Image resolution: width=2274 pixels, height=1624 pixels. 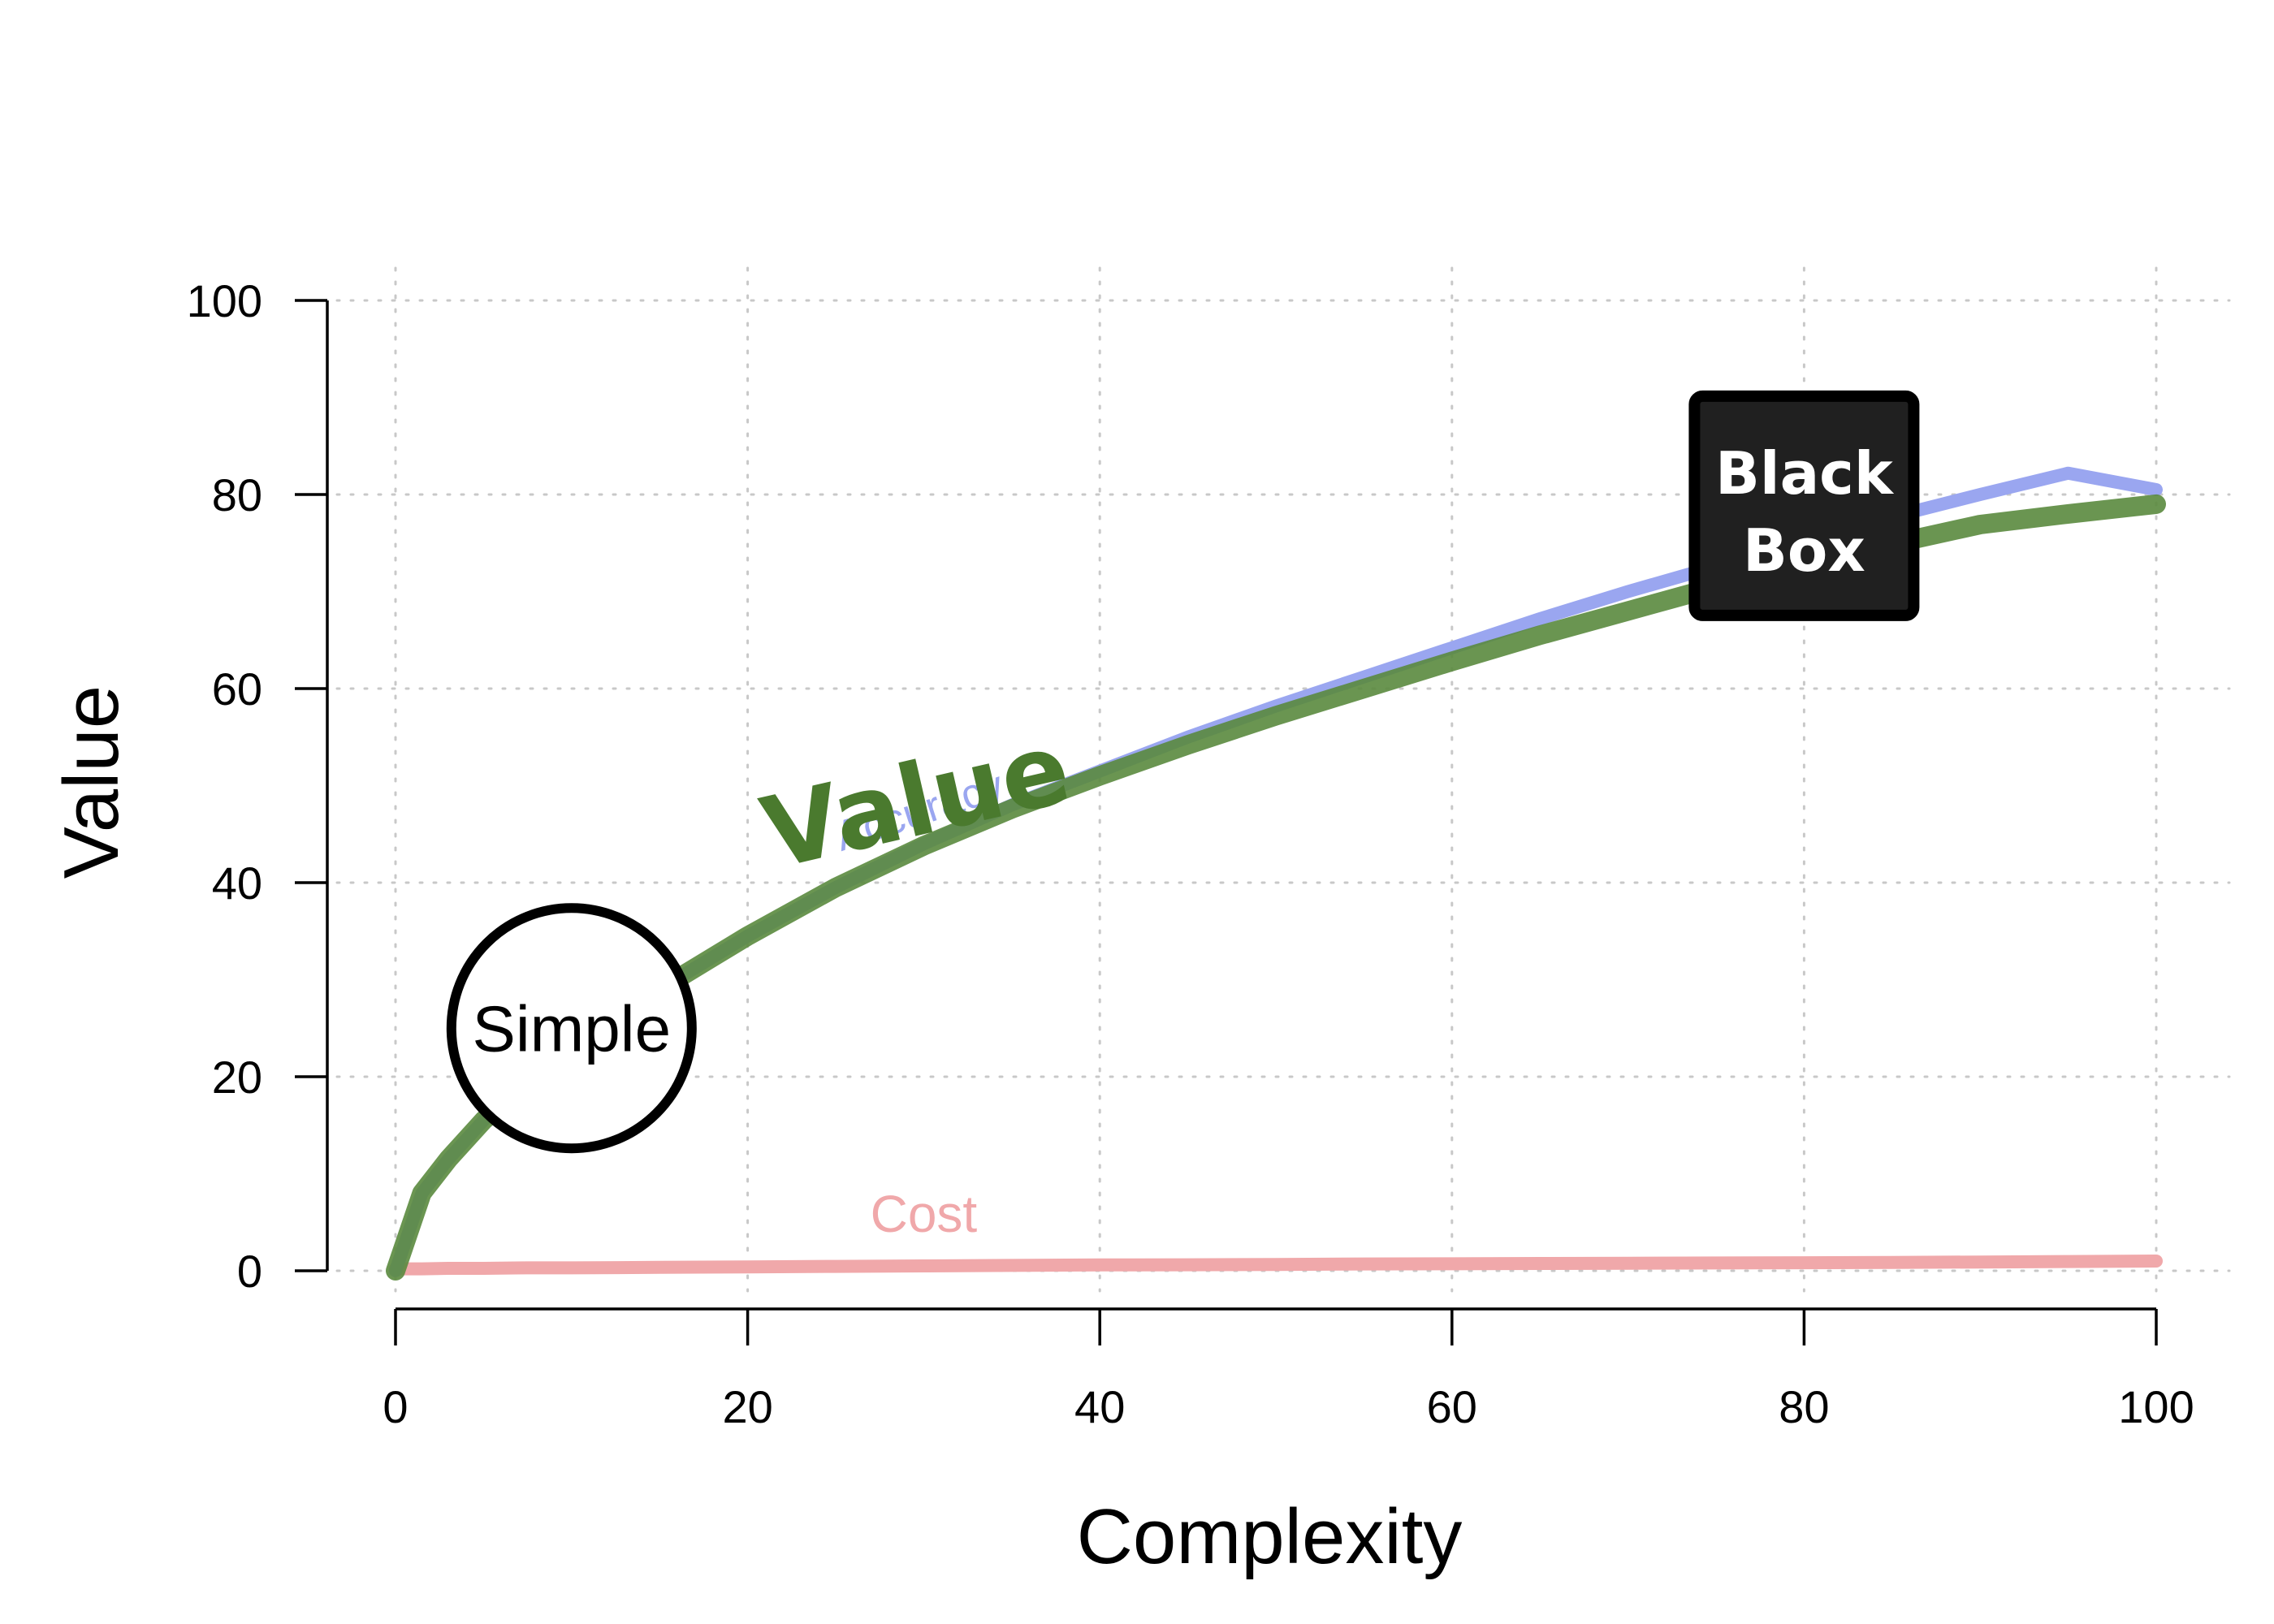 What do you see at coordinates (91, 782) in the screenshot?
I see `y-axis-title: Value` at bounding box center [91, 782].